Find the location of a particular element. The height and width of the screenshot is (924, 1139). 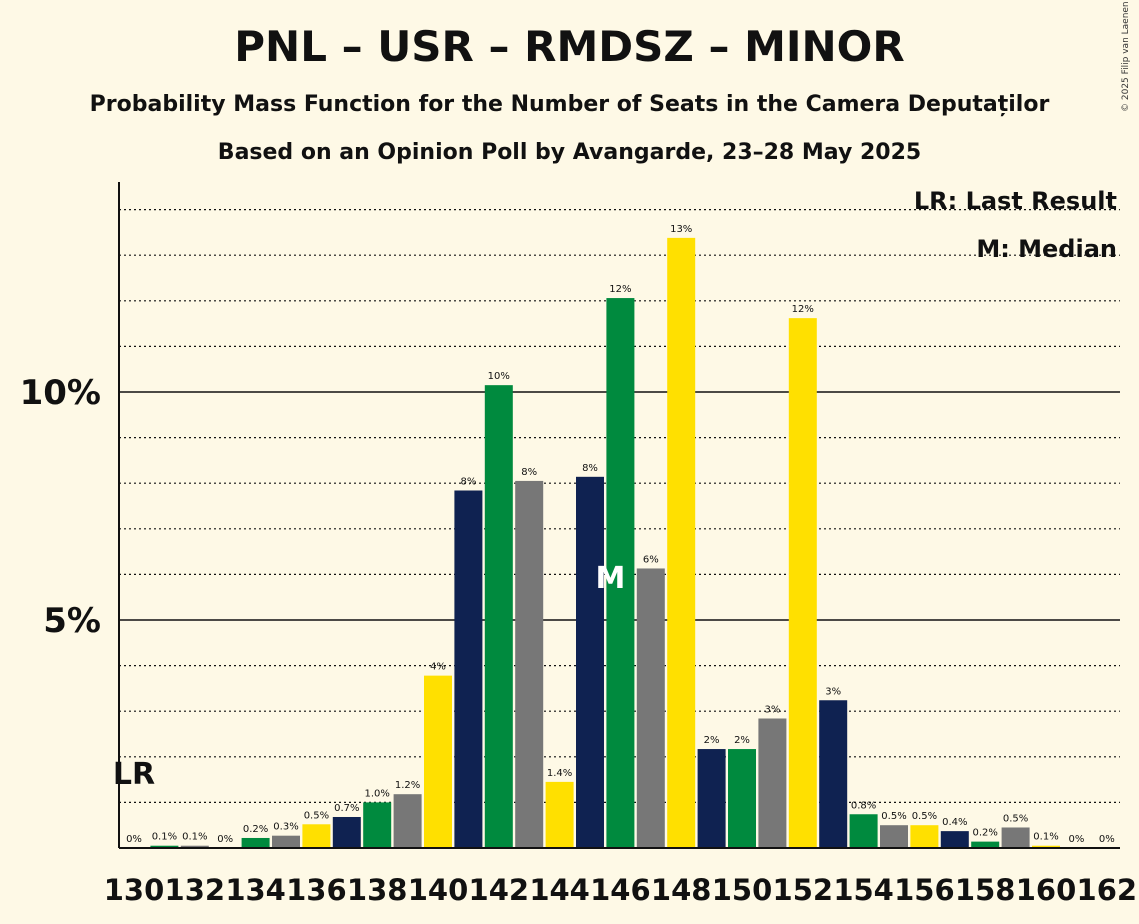

x-tick-label: 154 is located at coordinates (863, 890).